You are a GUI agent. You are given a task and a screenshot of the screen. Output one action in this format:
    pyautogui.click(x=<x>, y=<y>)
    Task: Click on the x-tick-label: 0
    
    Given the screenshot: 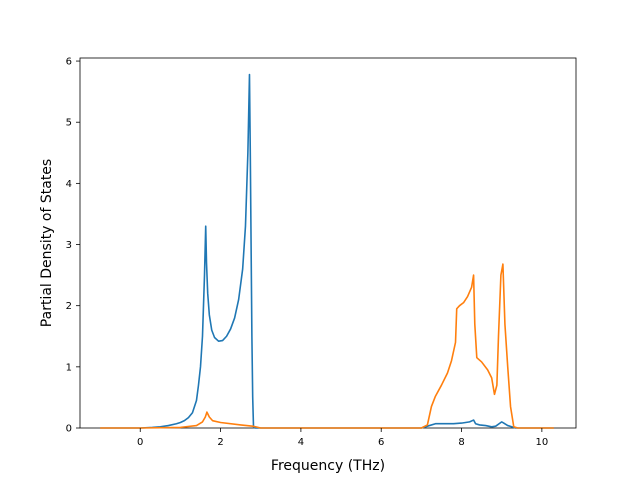 What is the action you would take?
    pyautogui.click(x=140, y=442)
    